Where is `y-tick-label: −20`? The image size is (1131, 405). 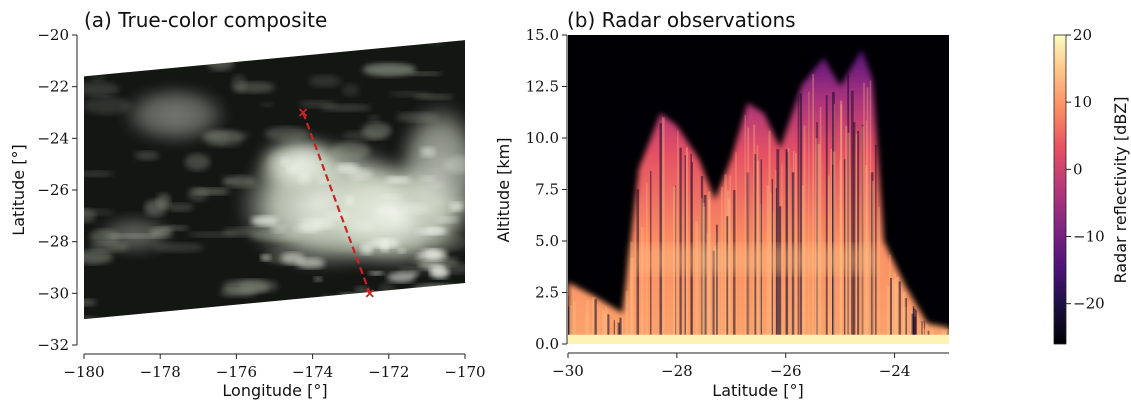
y-tick-label: −20 is located at coordinates (53, 35).